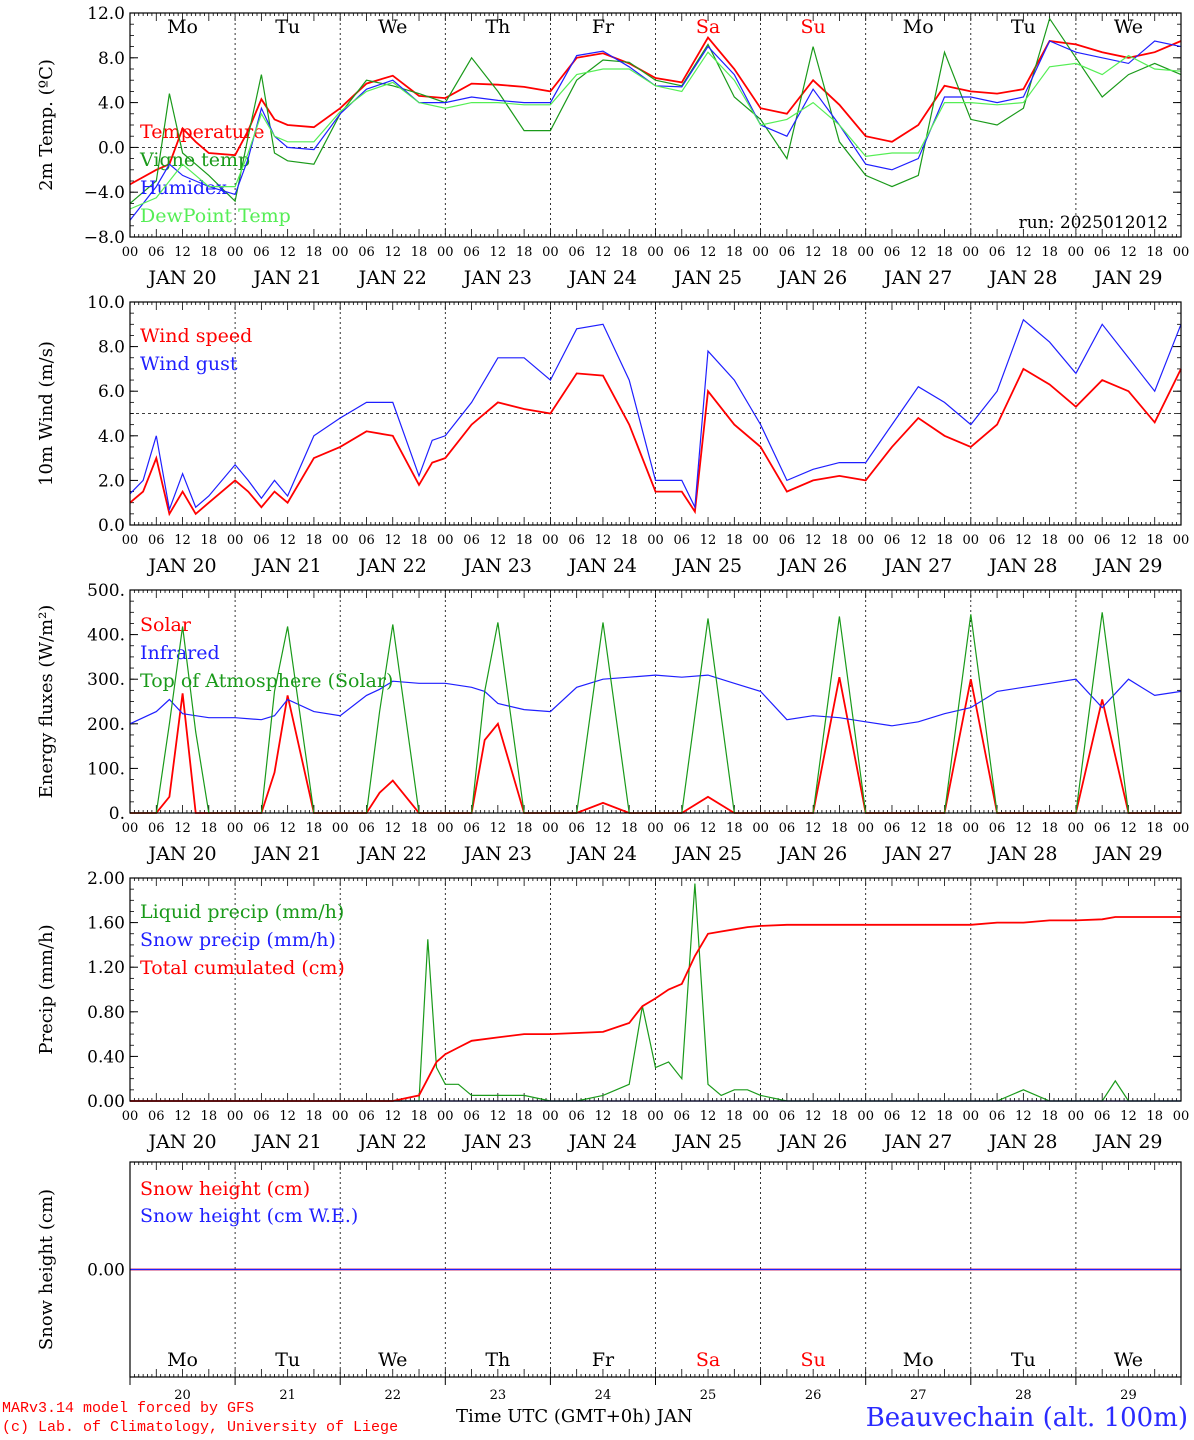 The image size is (1194, 1440). What do you see at coordinates (202, 132) in the screenshot?
I see `legend-entry: Temperature` at bounding box center [202, 132].